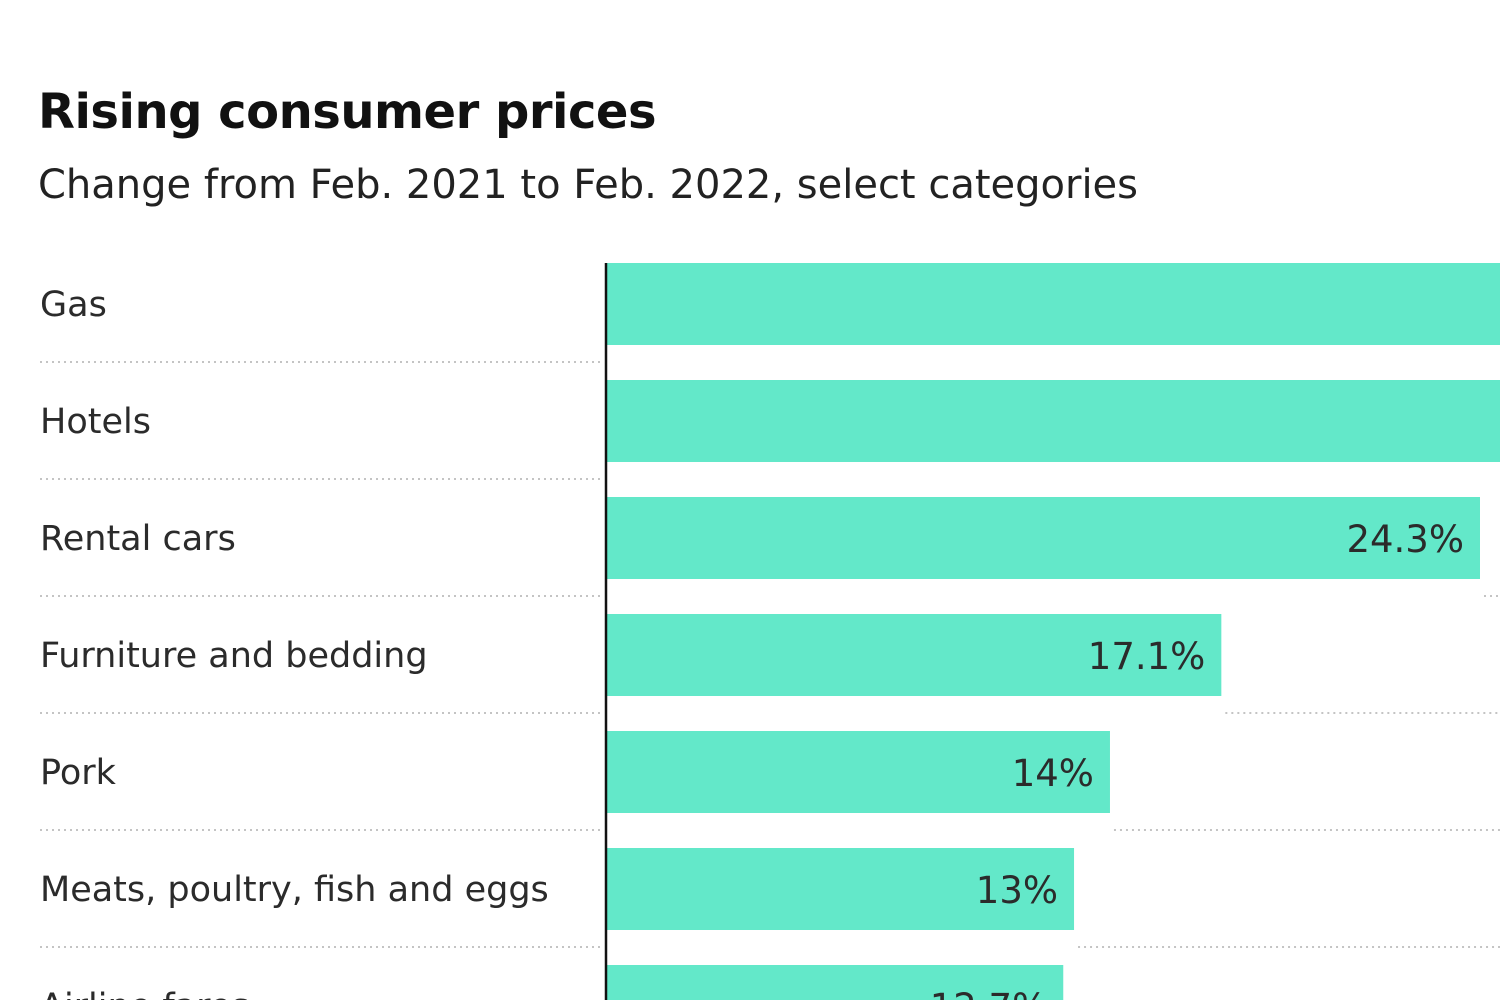 This screenshot has width=1500, height=1000. Describe the element at coordinates (138, 539) in the screenshot. I see `category-label-2: Rental cars` at that location.